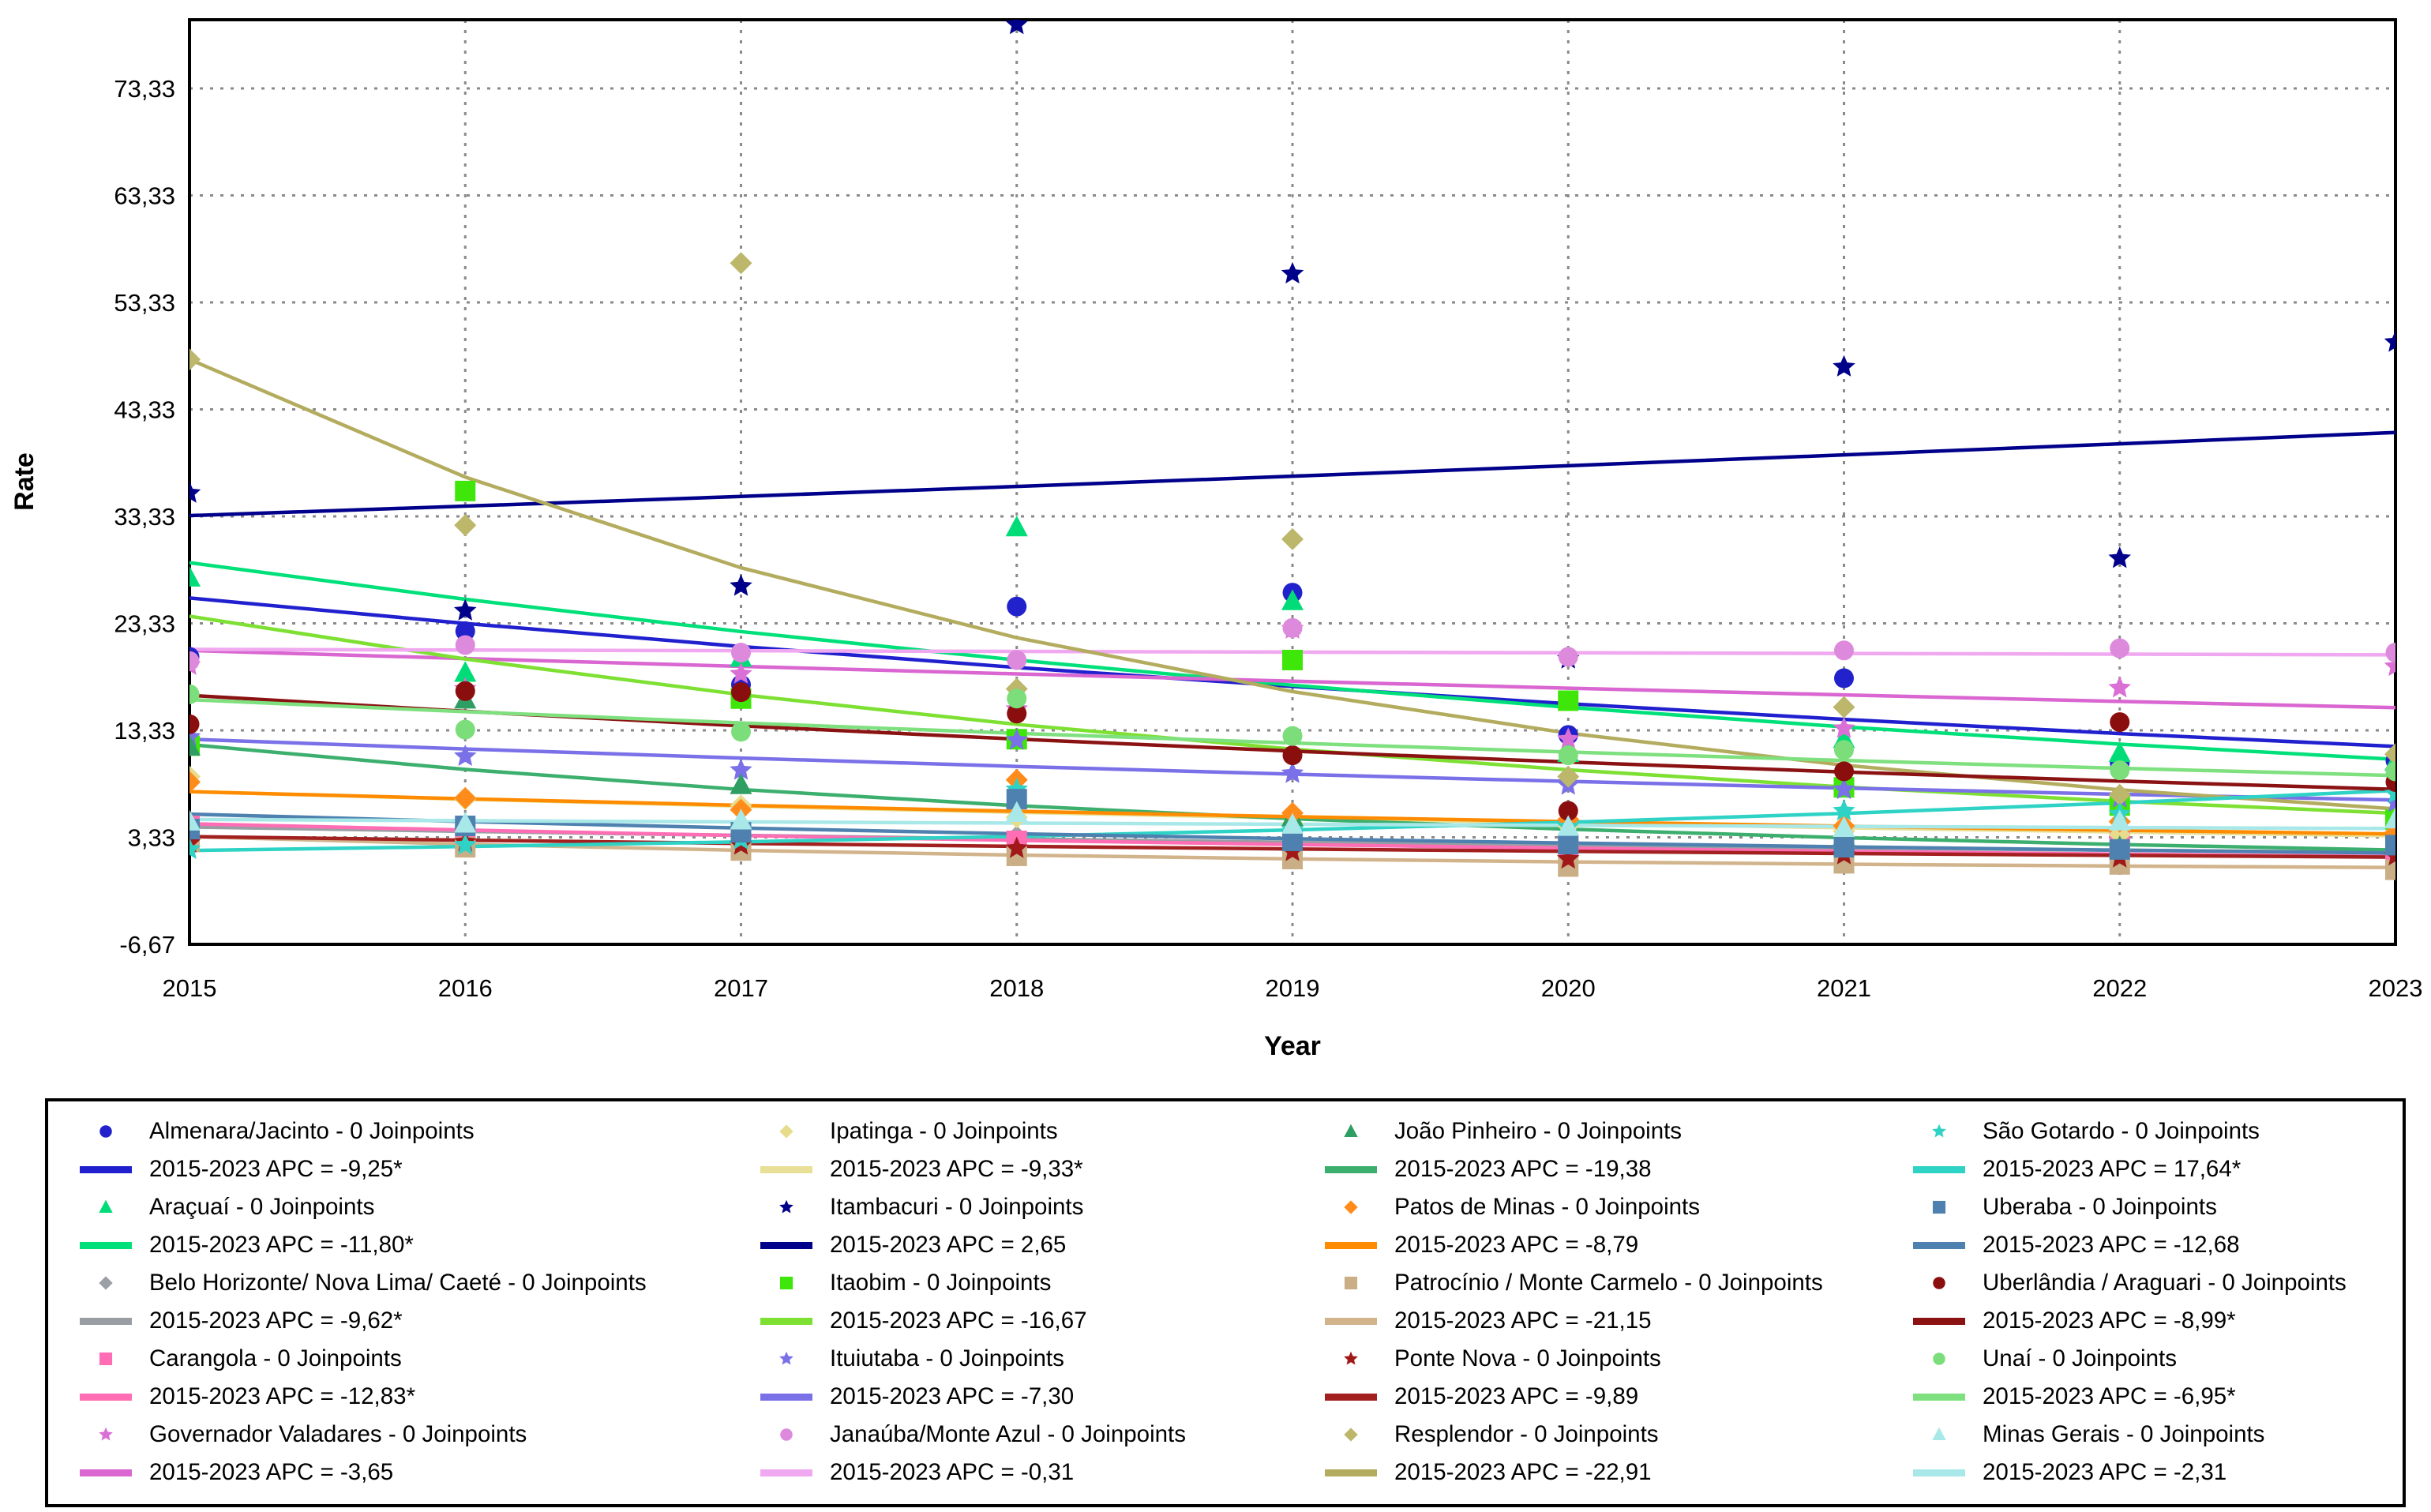  Describe the element at coordinates (1547, 1207) in the screenshot. I see `legend-series-name: Patos de Minas - 0 Joinpoints` at that location.